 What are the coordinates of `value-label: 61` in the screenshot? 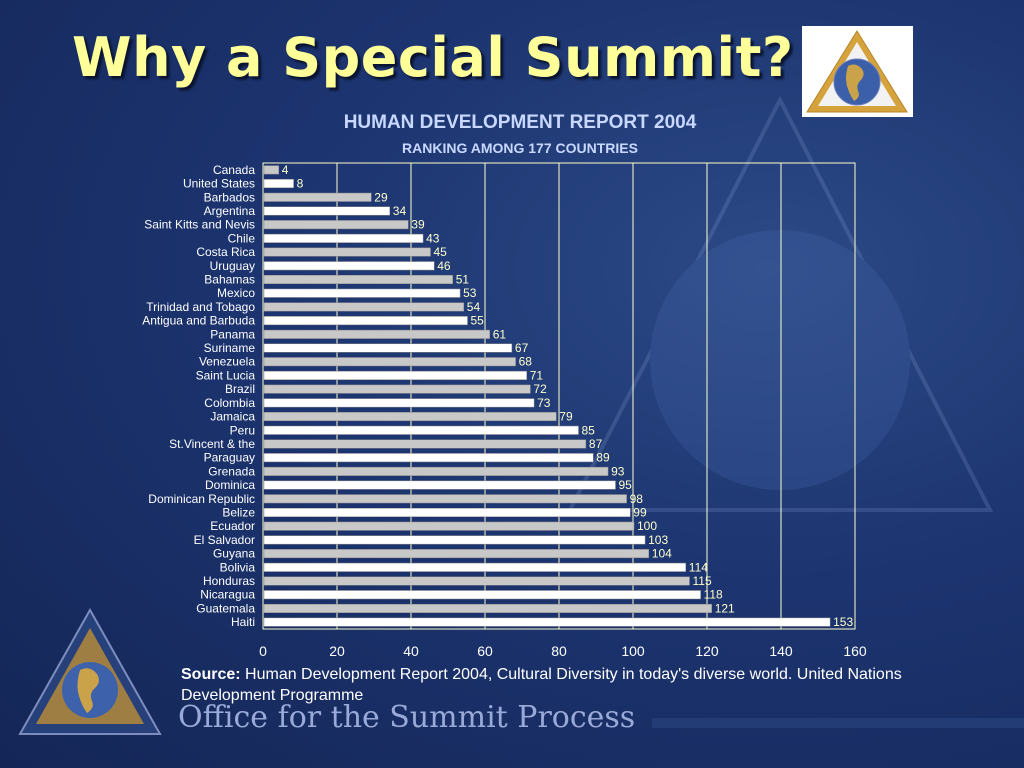 It's located at (500, 334).